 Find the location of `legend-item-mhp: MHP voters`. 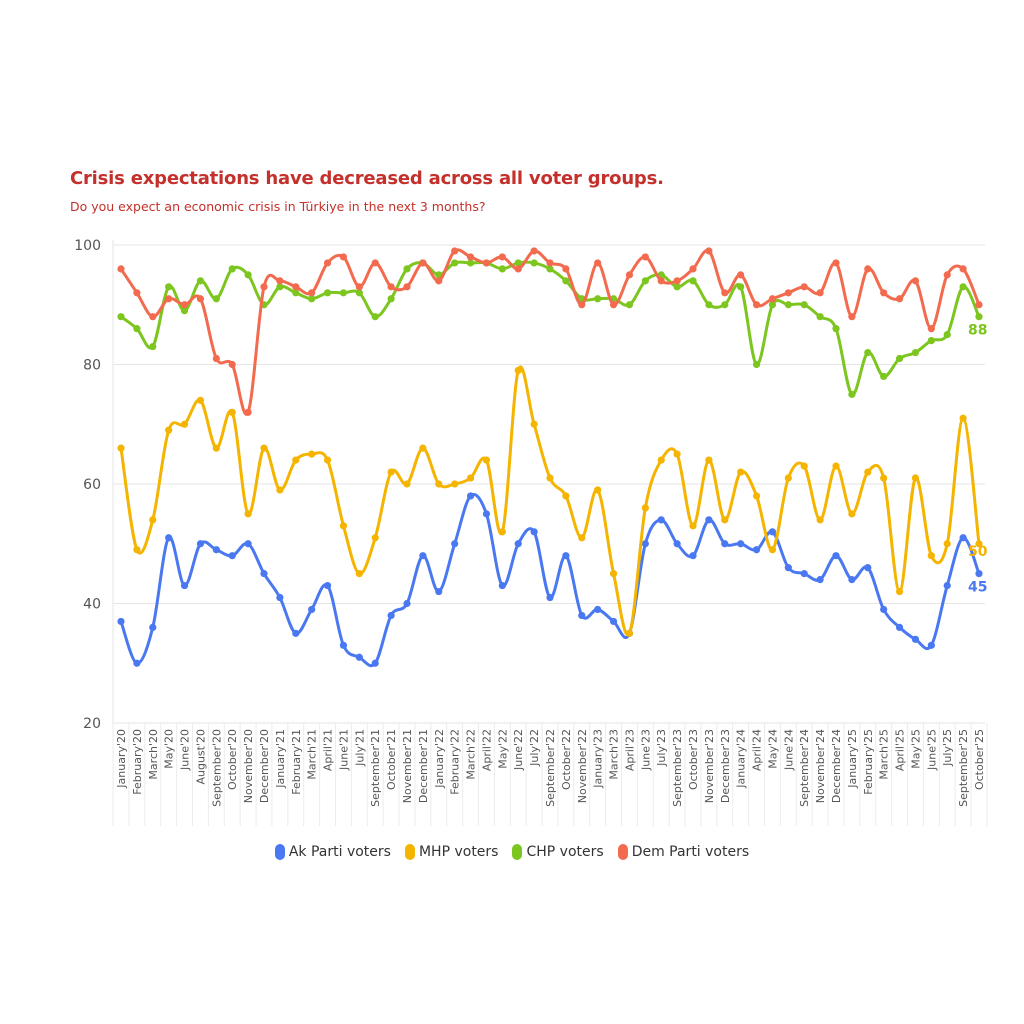

legend-item-mhp: MHP voters is located at coordinates (451, 852).